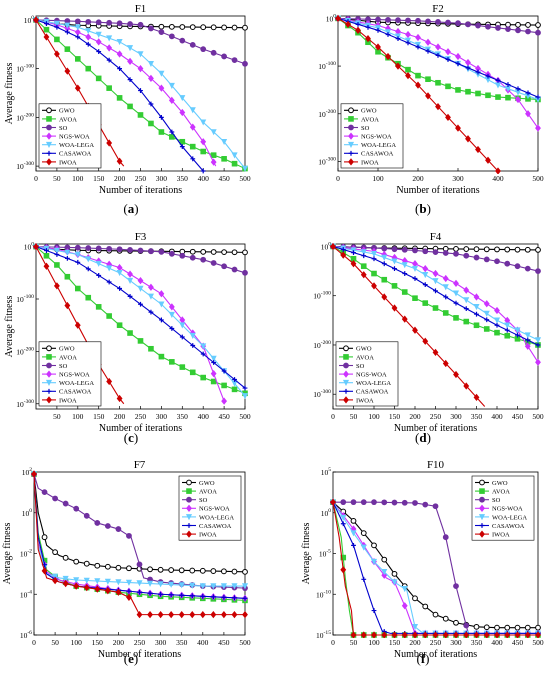 Image resolution: width=550 pixels, height=681 pixels. What do you see at coordinates (141, 237) in the screenshot?
I see `chart-title: F3` at bounding box center [141, 237].